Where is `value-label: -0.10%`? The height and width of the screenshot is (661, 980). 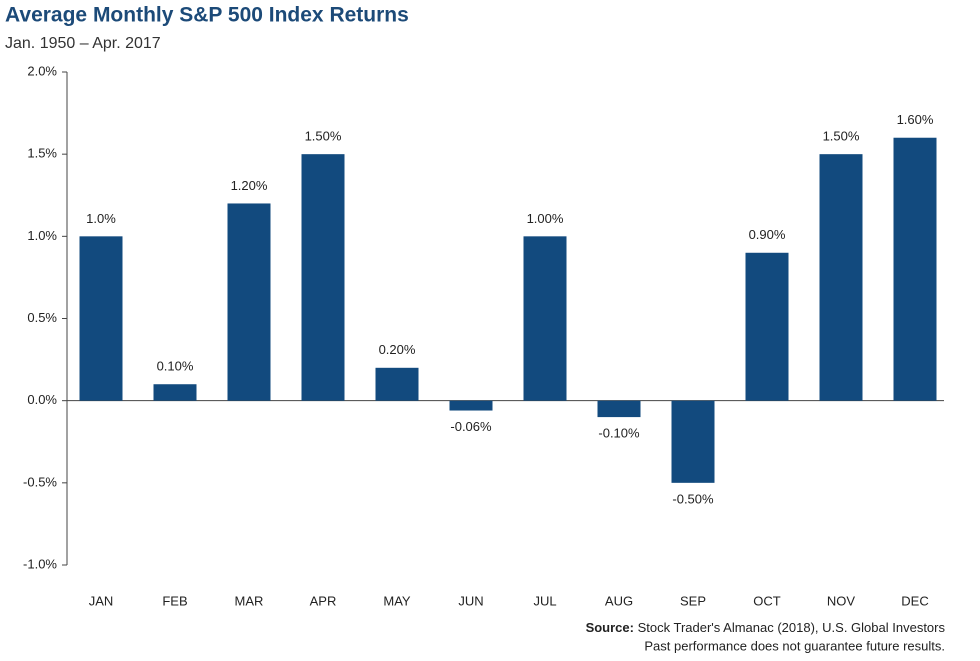
value-label: -0.10% is located at coordinates (619, 433).